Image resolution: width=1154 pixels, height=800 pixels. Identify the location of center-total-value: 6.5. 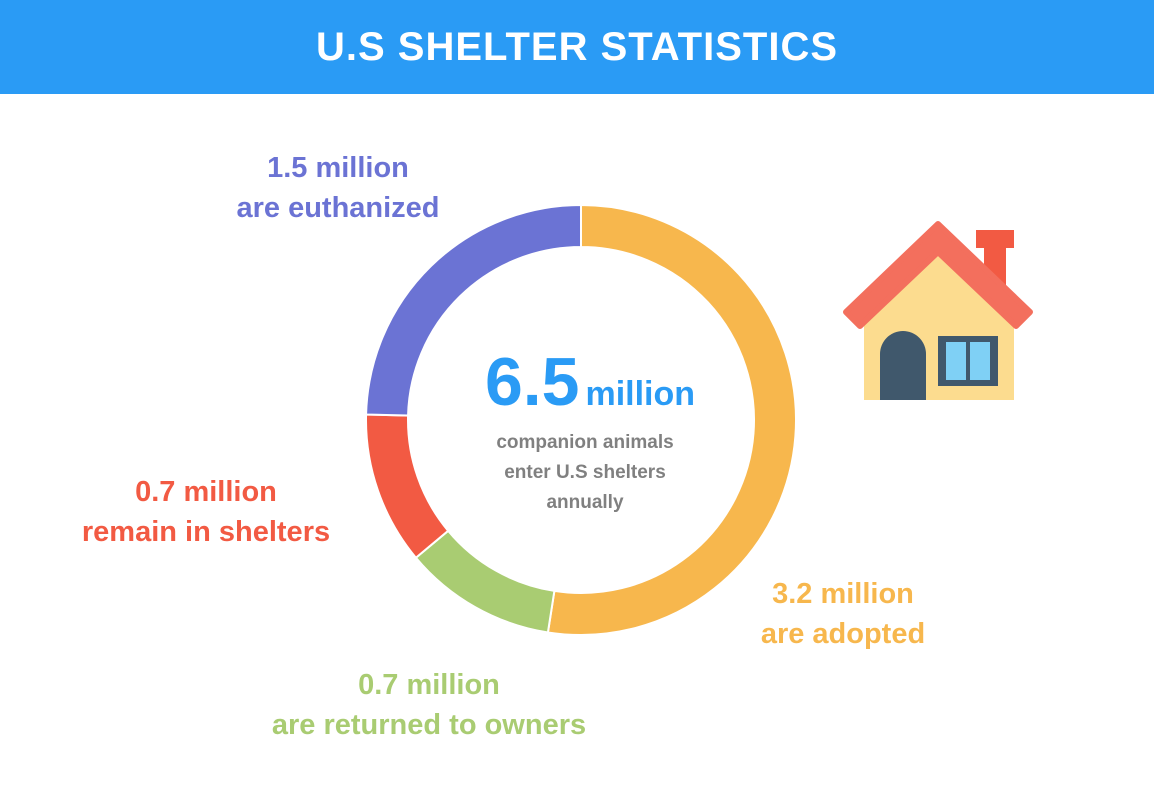
(532, 382).